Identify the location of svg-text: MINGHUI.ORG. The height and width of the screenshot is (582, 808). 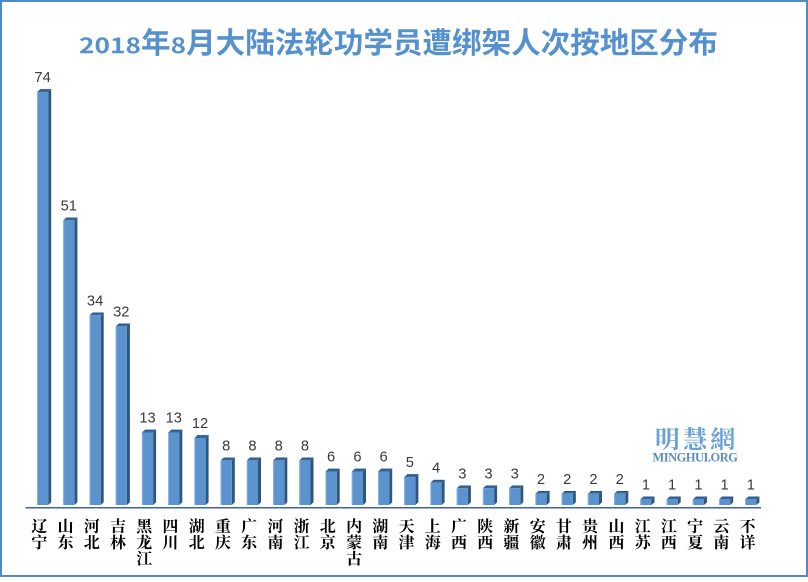
(696, 458).